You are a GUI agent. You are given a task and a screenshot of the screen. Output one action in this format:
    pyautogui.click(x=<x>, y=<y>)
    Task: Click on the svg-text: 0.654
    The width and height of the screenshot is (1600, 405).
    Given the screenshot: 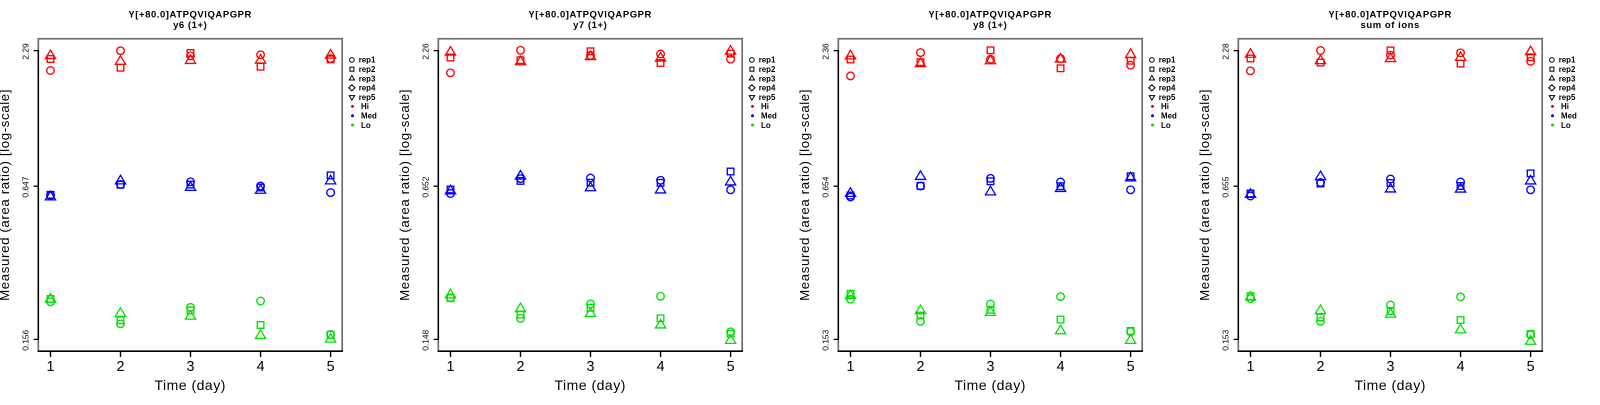 What is the action you would take?
    pyautogui.click(x=826, y=186)
    